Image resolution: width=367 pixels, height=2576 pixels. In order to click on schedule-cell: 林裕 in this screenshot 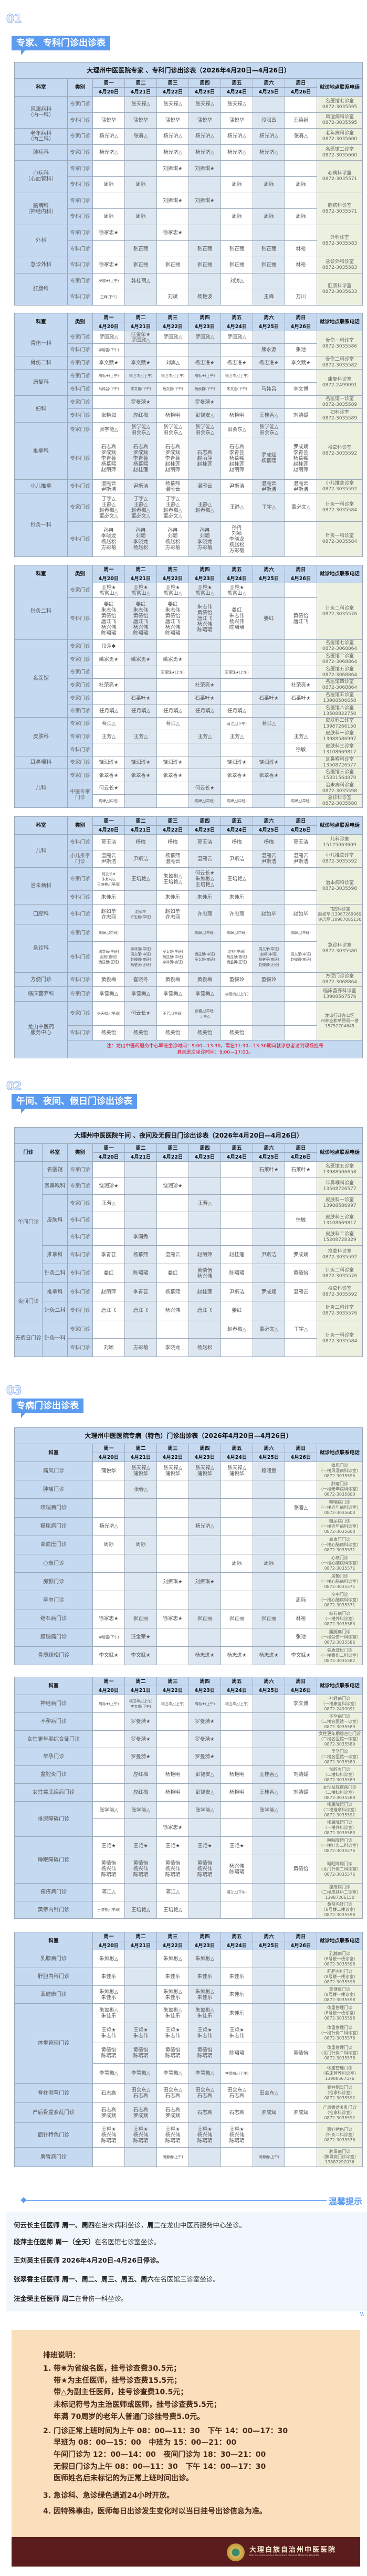, I will do `click(301, 249)`.